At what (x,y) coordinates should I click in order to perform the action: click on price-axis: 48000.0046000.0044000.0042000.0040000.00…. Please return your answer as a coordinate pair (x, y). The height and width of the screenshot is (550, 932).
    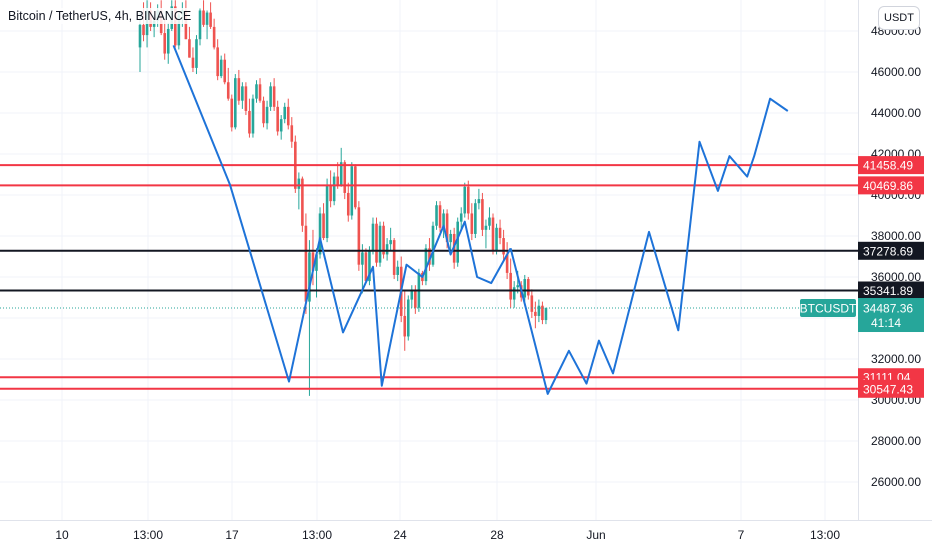
    Looking at the image, I should click on (895, 275).